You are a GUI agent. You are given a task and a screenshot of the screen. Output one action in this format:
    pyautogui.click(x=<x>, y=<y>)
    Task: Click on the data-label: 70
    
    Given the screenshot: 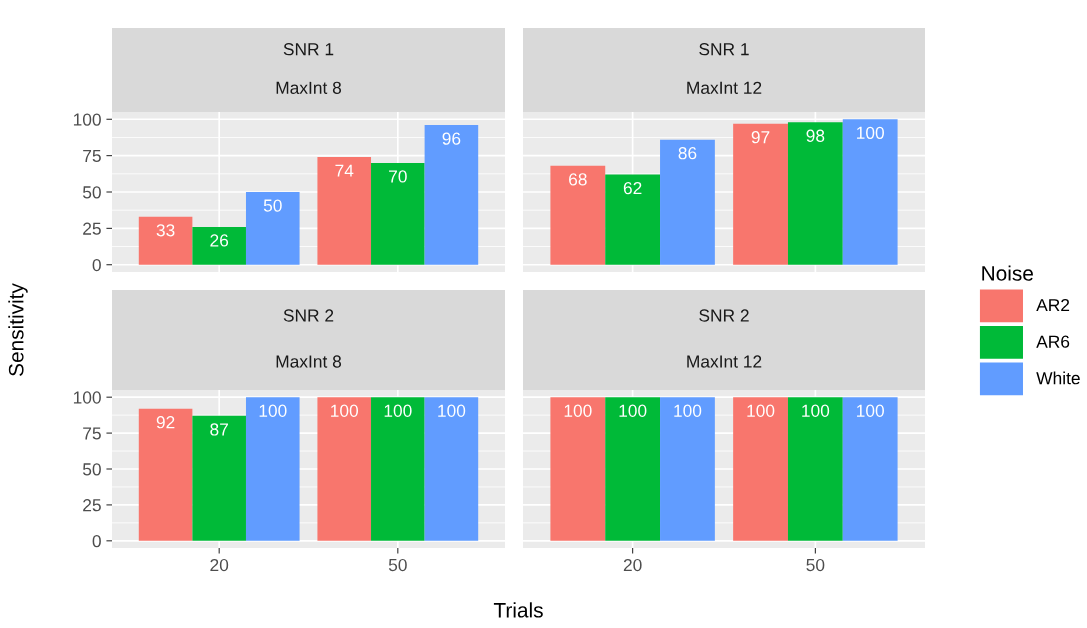 What is the action you would take?
    pyautogui.click(x=398, y=176)
    